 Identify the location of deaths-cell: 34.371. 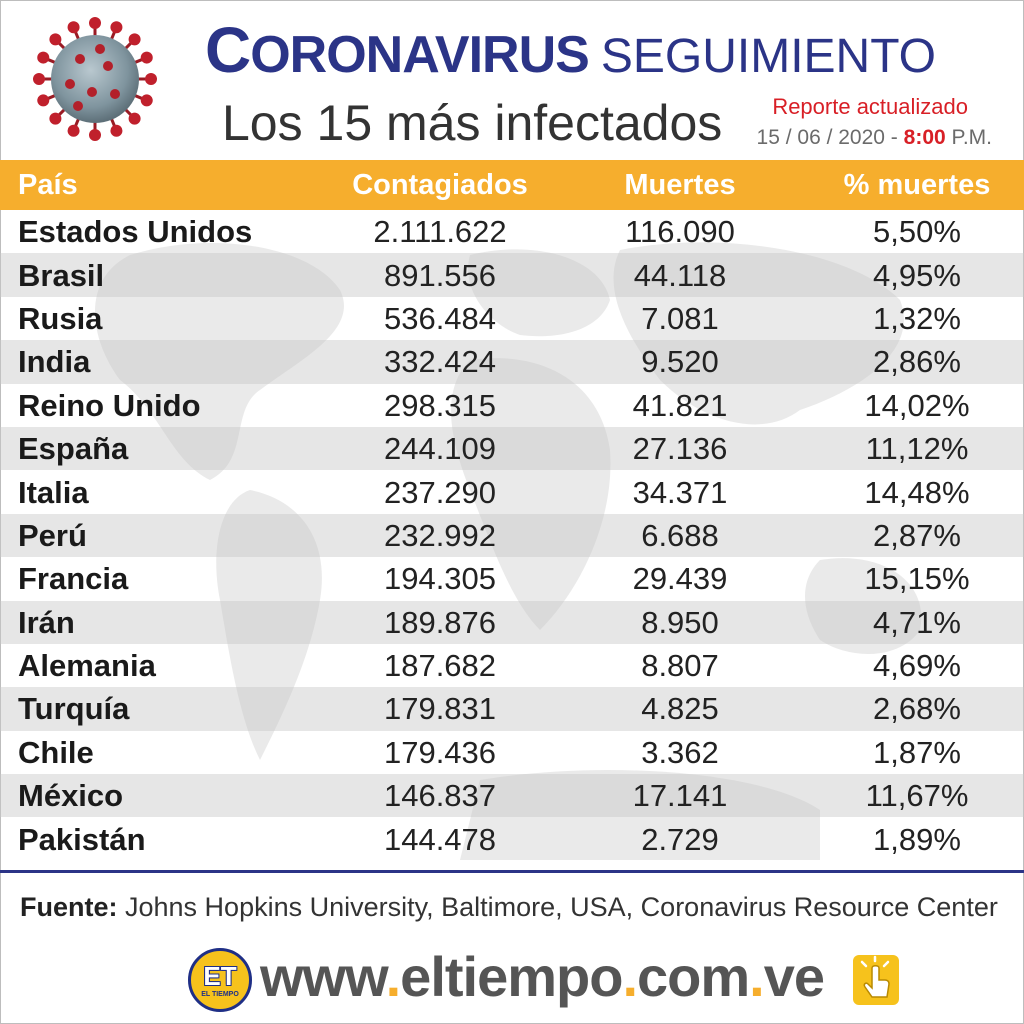
(680, 492).